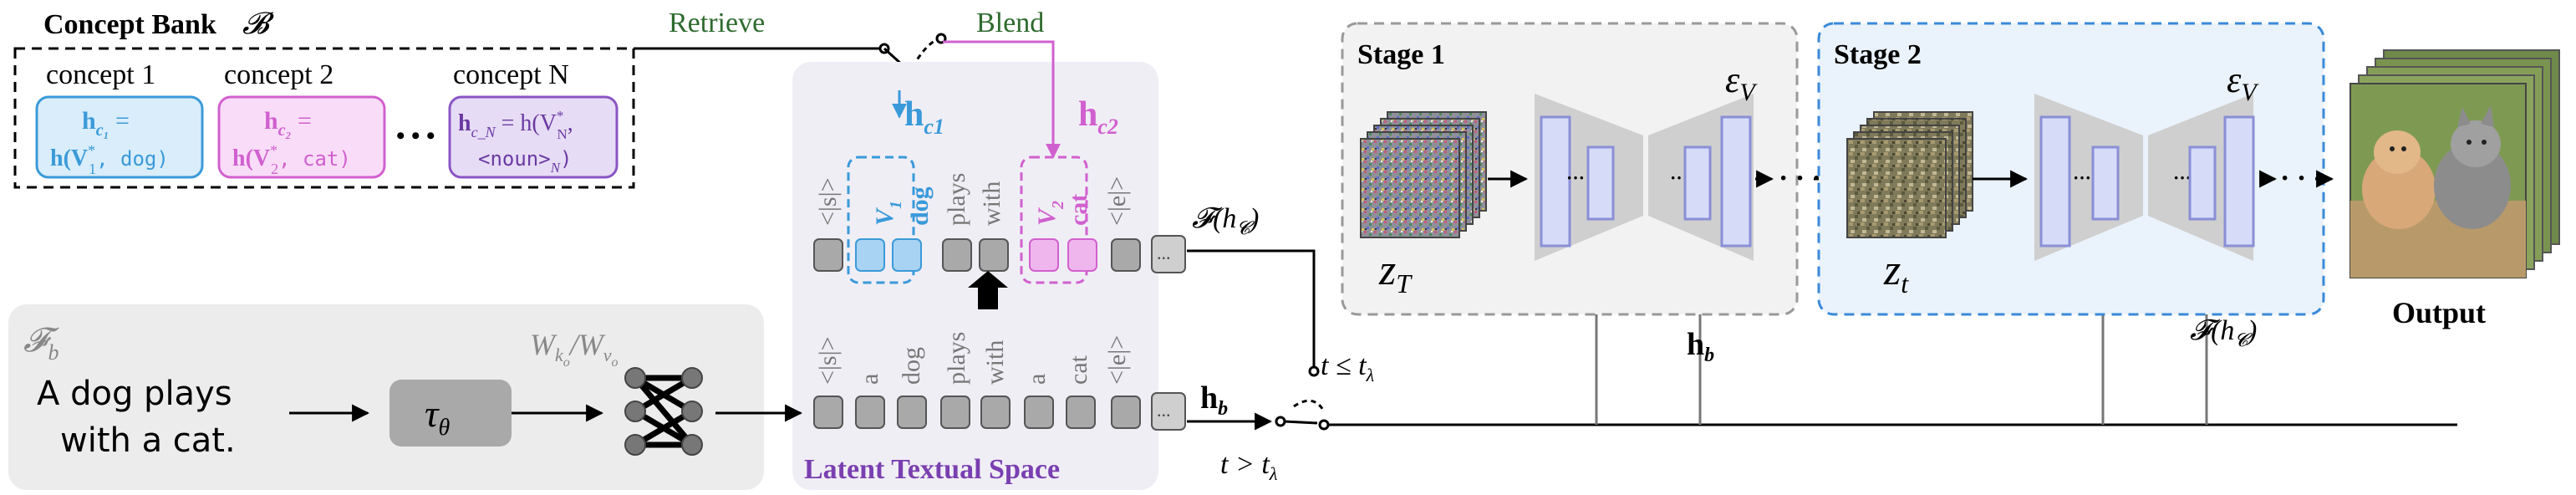 The height and width of the screenshot is (495, 2576). Describe the element at coordinates (1700, 346) in the screenshot. I see `hb-2-label: hb` at that location.